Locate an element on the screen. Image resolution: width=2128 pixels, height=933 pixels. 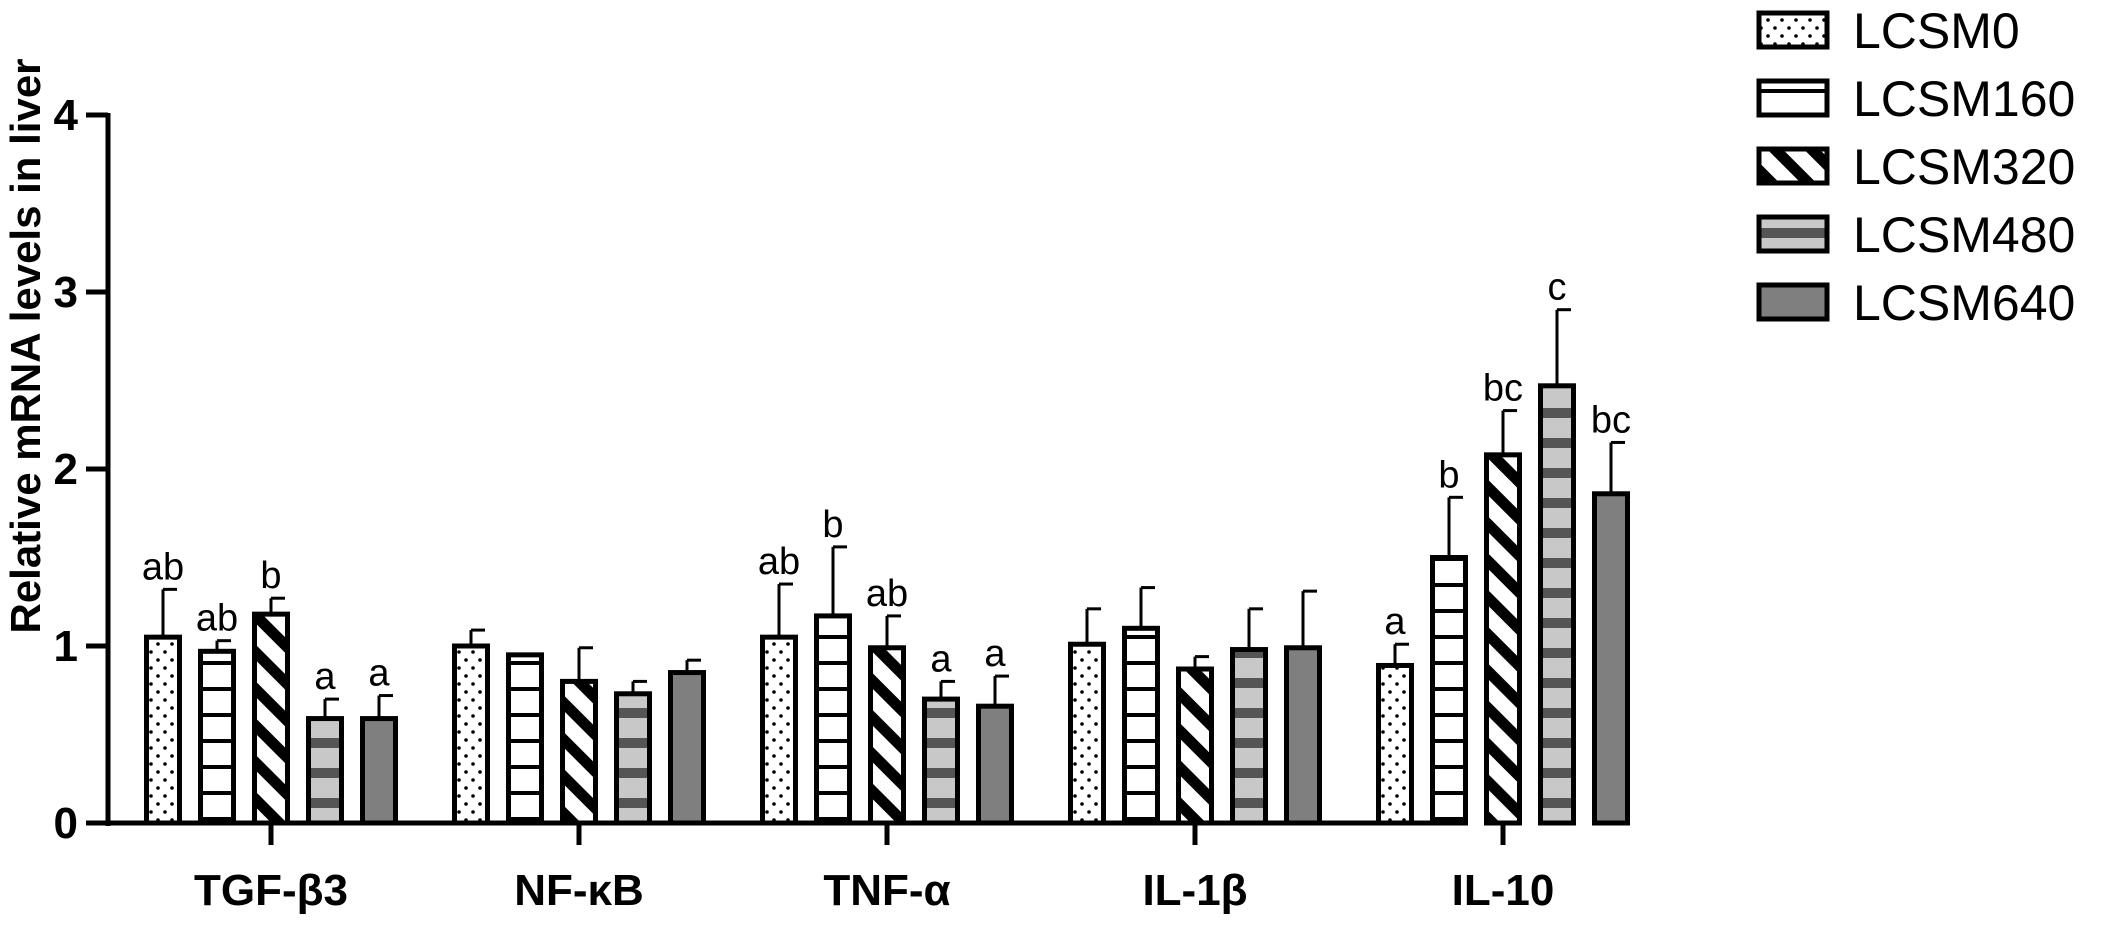
legend-label: LCSM640 is located at coordinates (1964, 303).